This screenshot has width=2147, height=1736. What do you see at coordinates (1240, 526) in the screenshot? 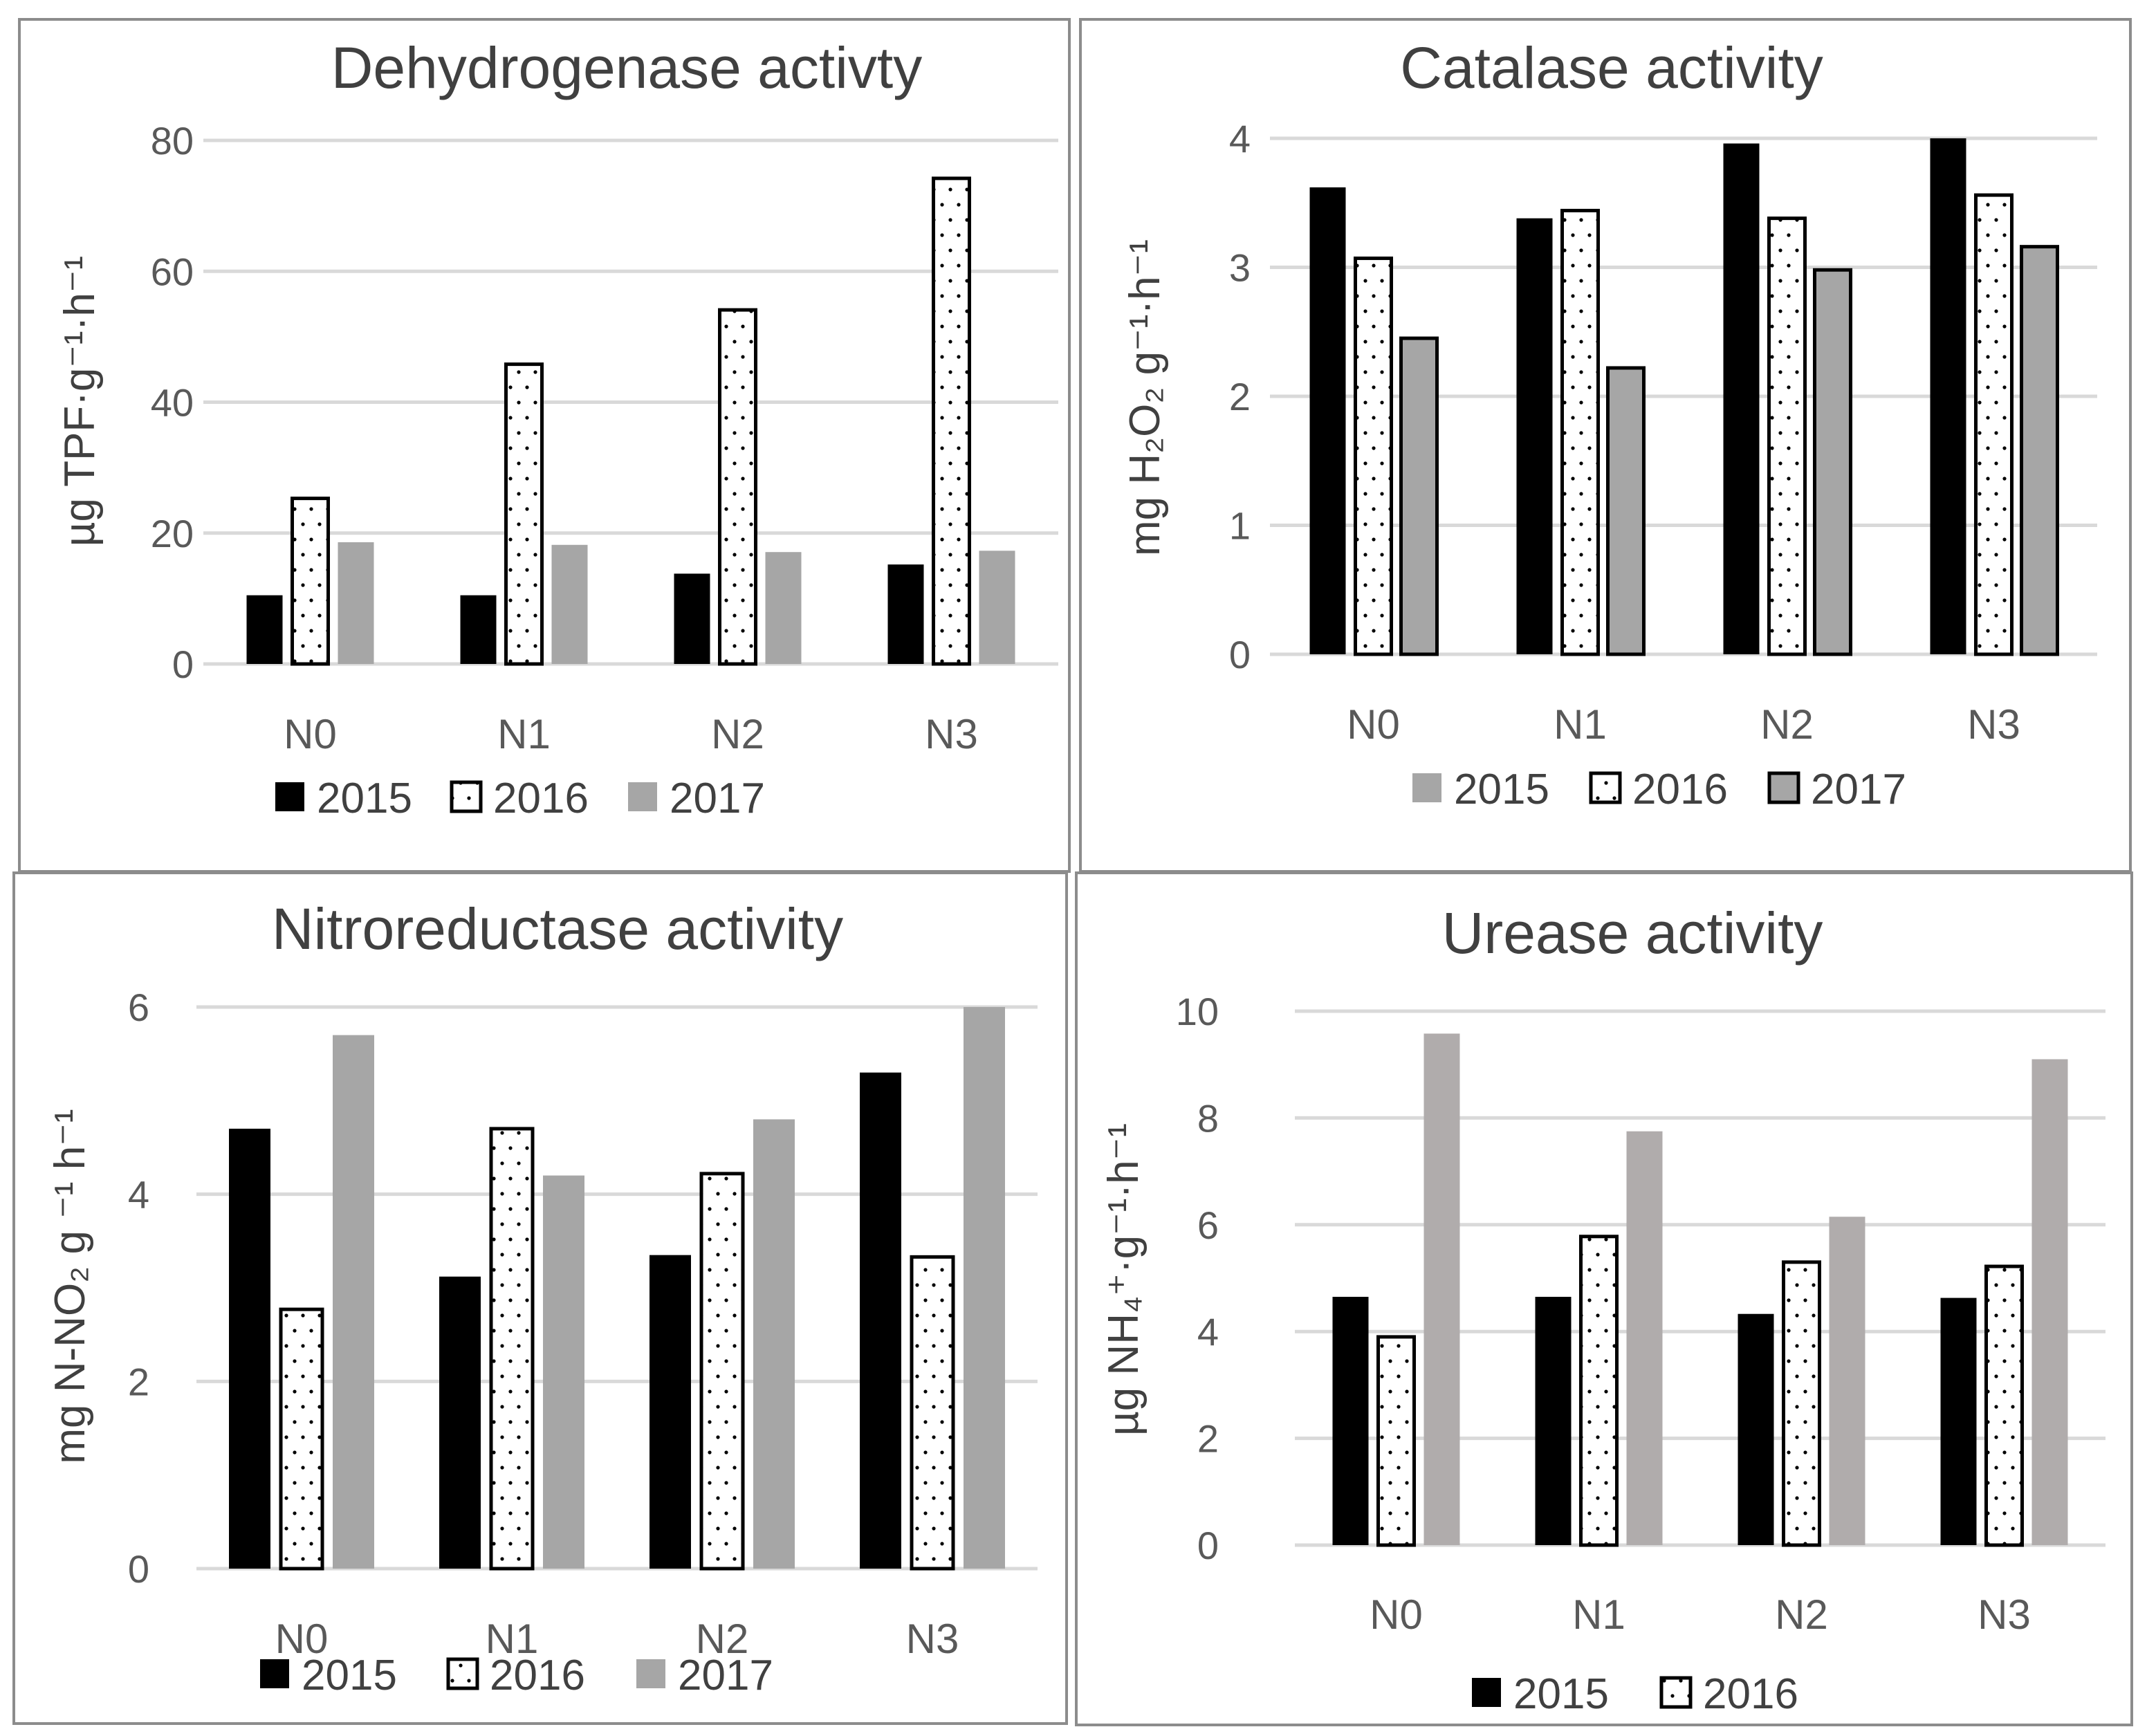
I see `y-tick-label: 1` at bounding box center [1240, 526].